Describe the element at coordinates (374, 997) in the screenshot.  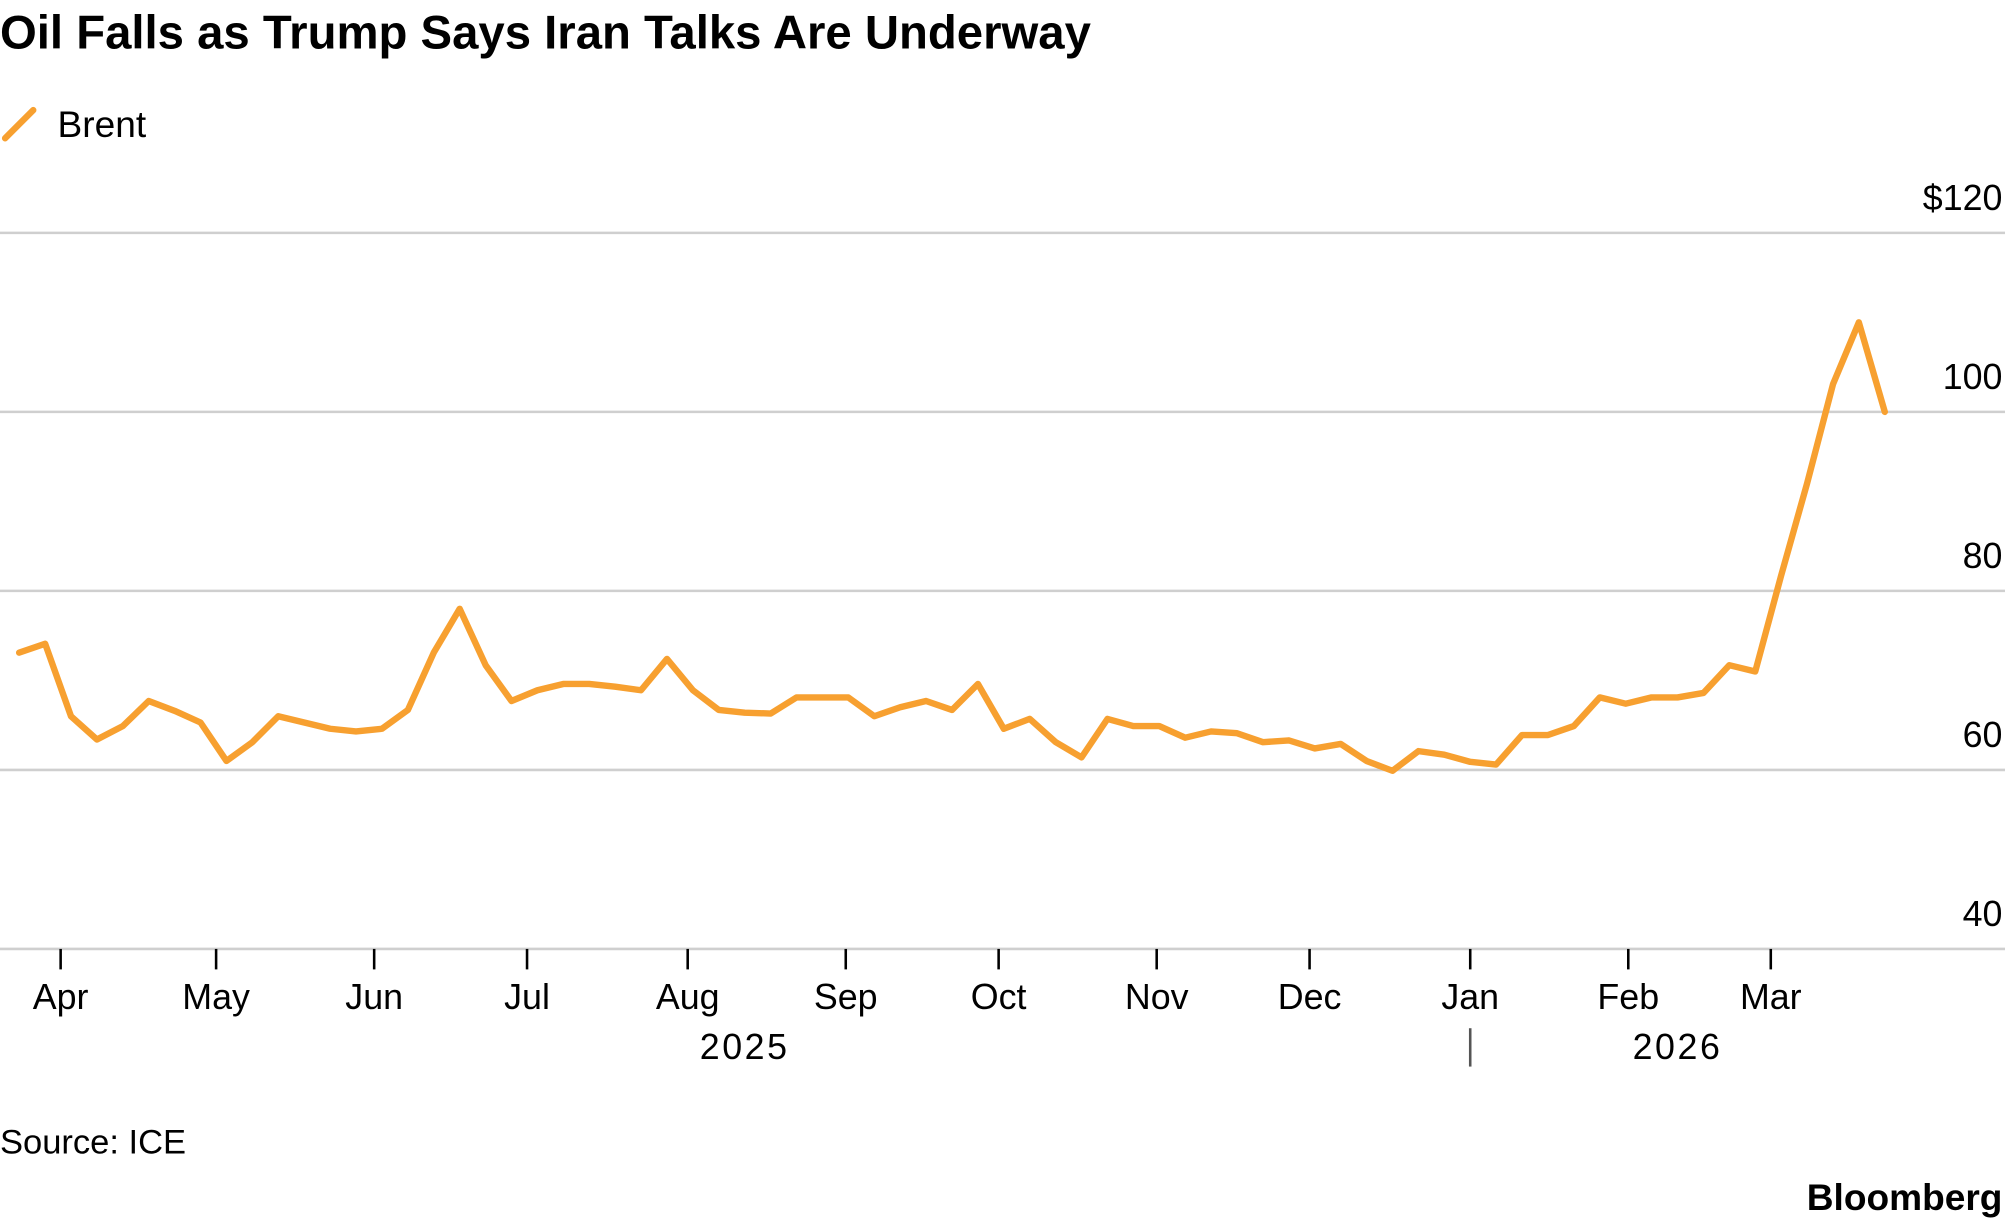
I see `x-tick-label: Jun` at that location.